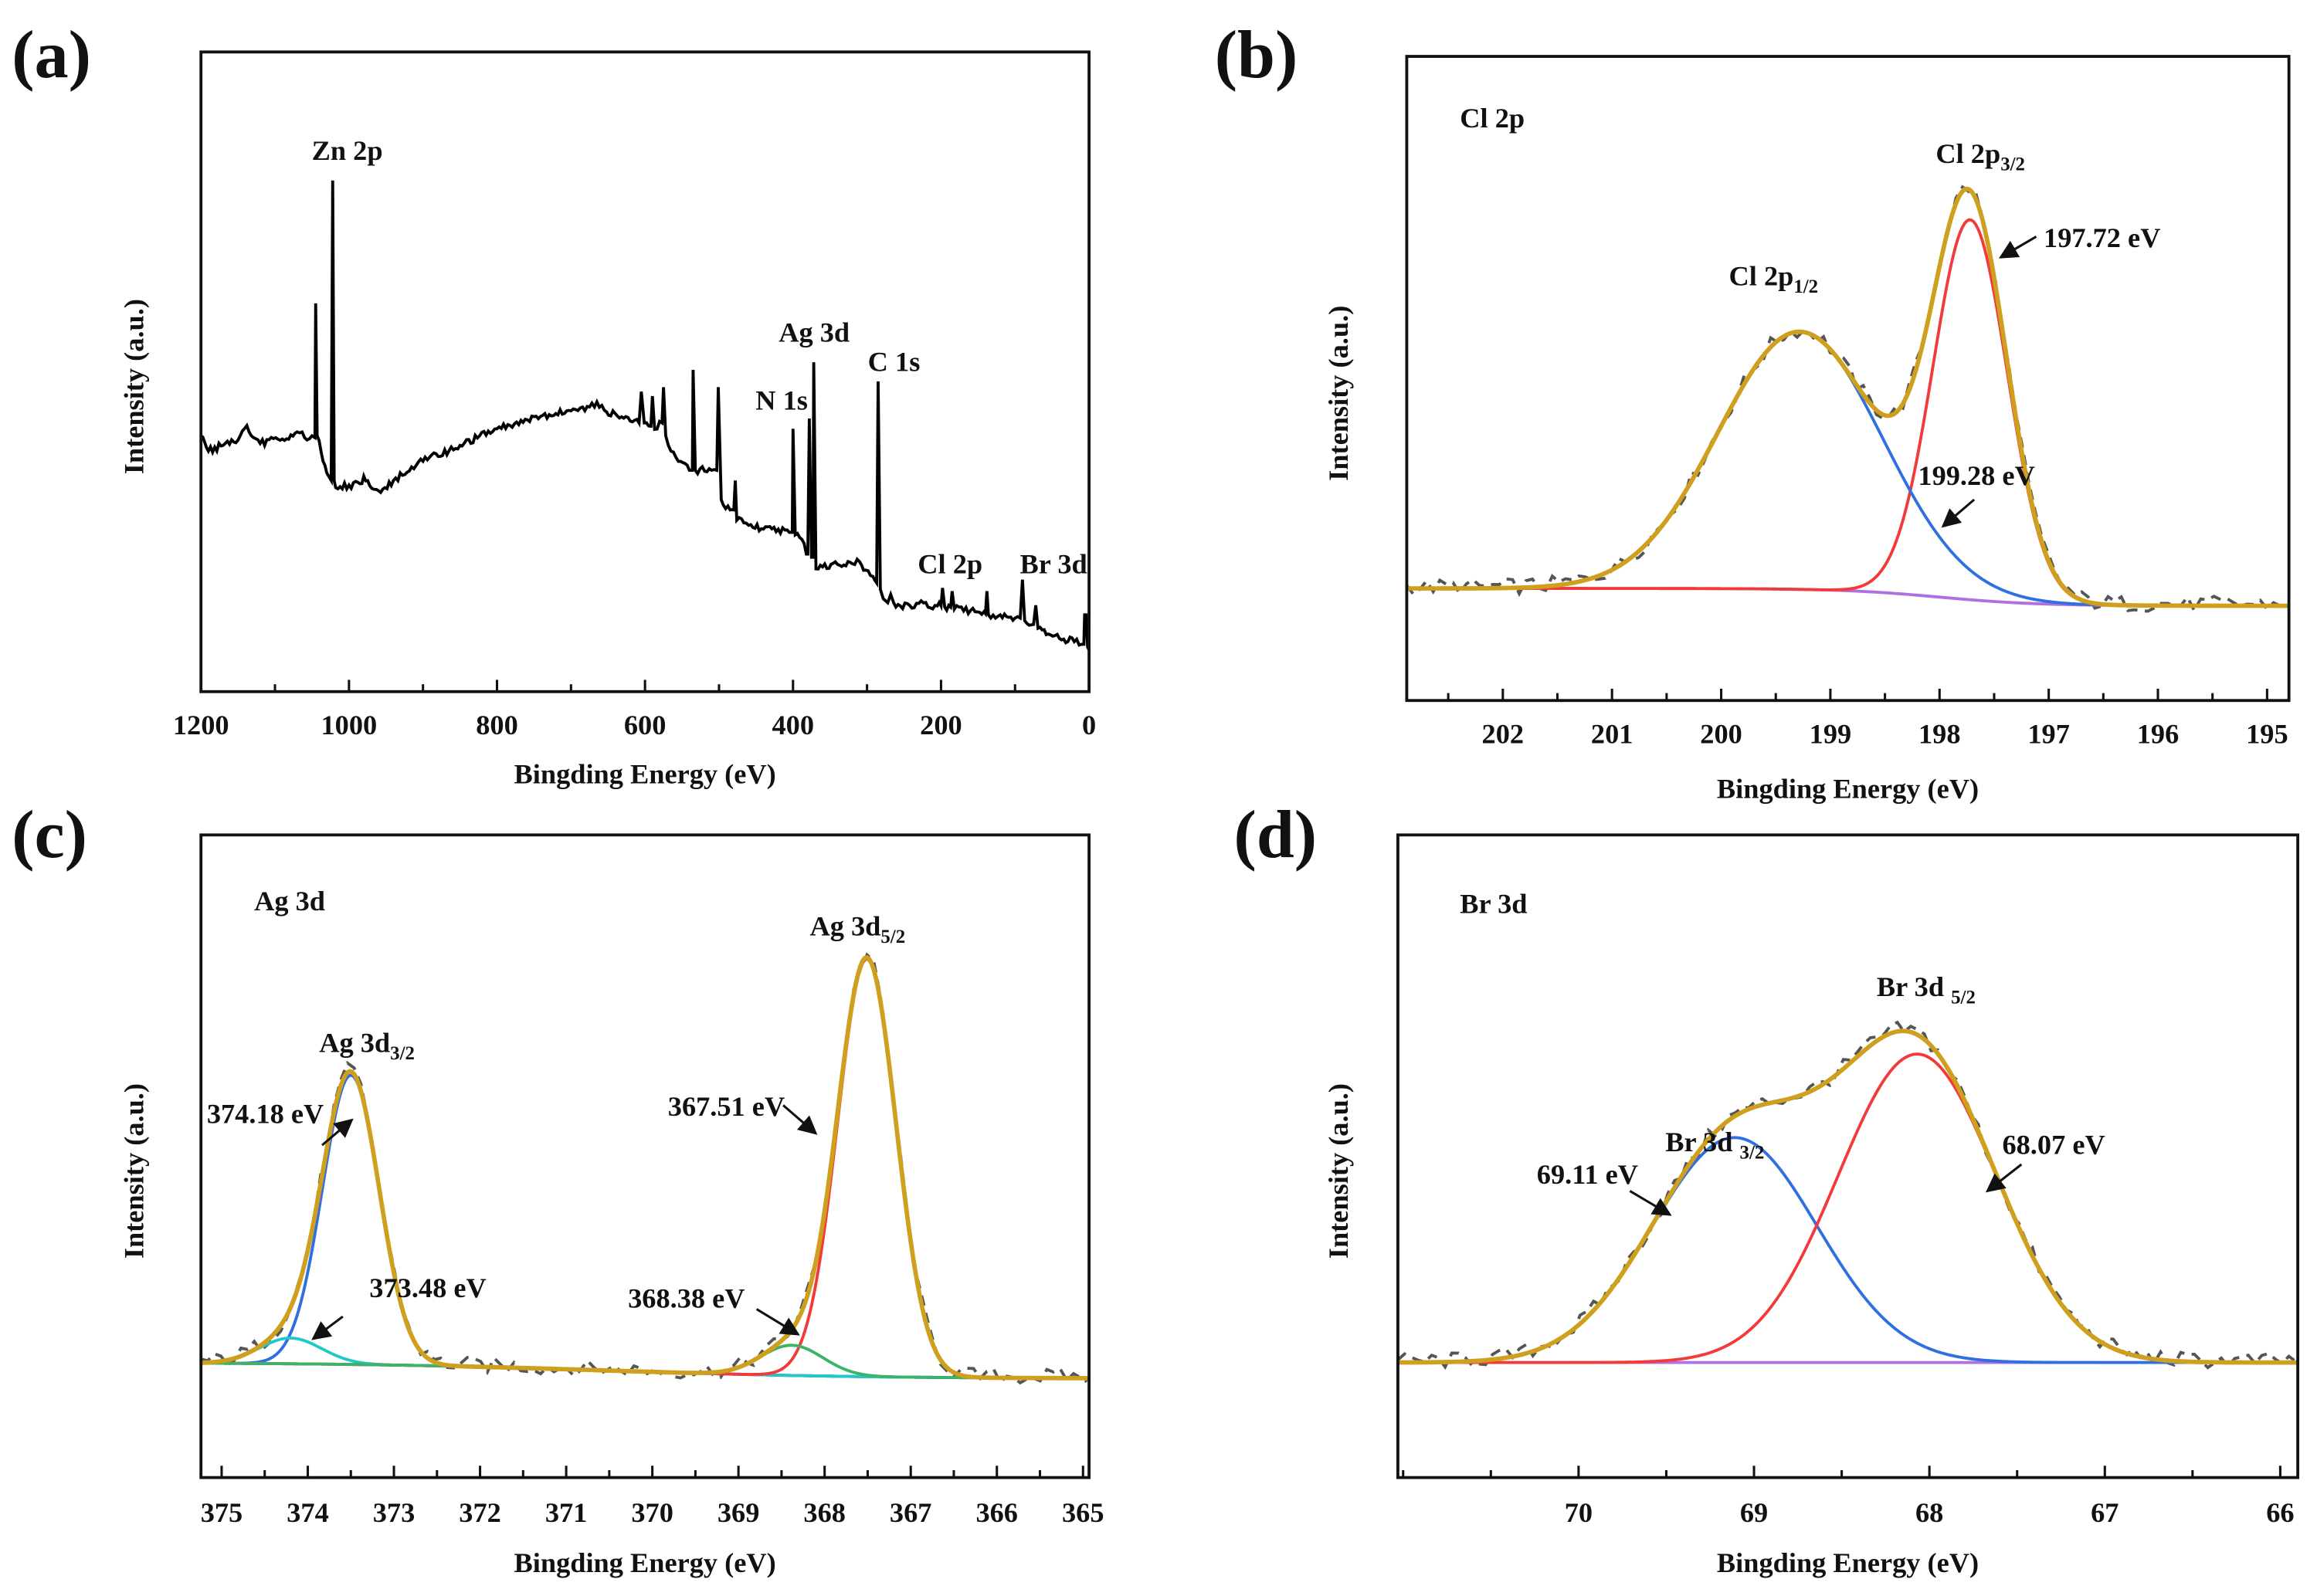  Describe the element at coordinates (645, 725) in the screenshot. I see `x-tick-label: 600` at that location.